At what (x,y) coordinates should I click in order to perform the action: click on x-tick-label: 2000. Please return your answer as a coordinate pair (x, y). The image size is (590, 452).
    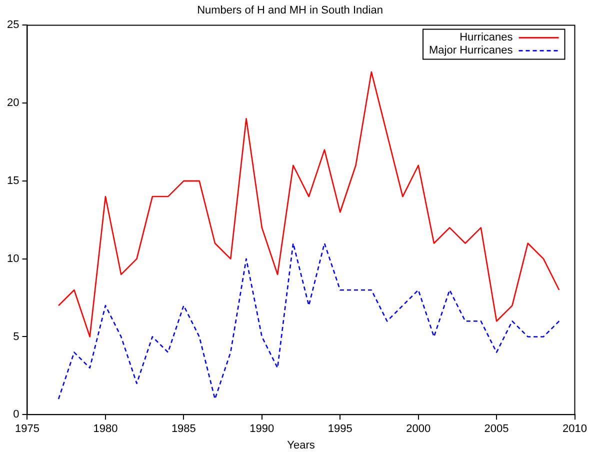
    Looking at the image, I should click on (418, 429).